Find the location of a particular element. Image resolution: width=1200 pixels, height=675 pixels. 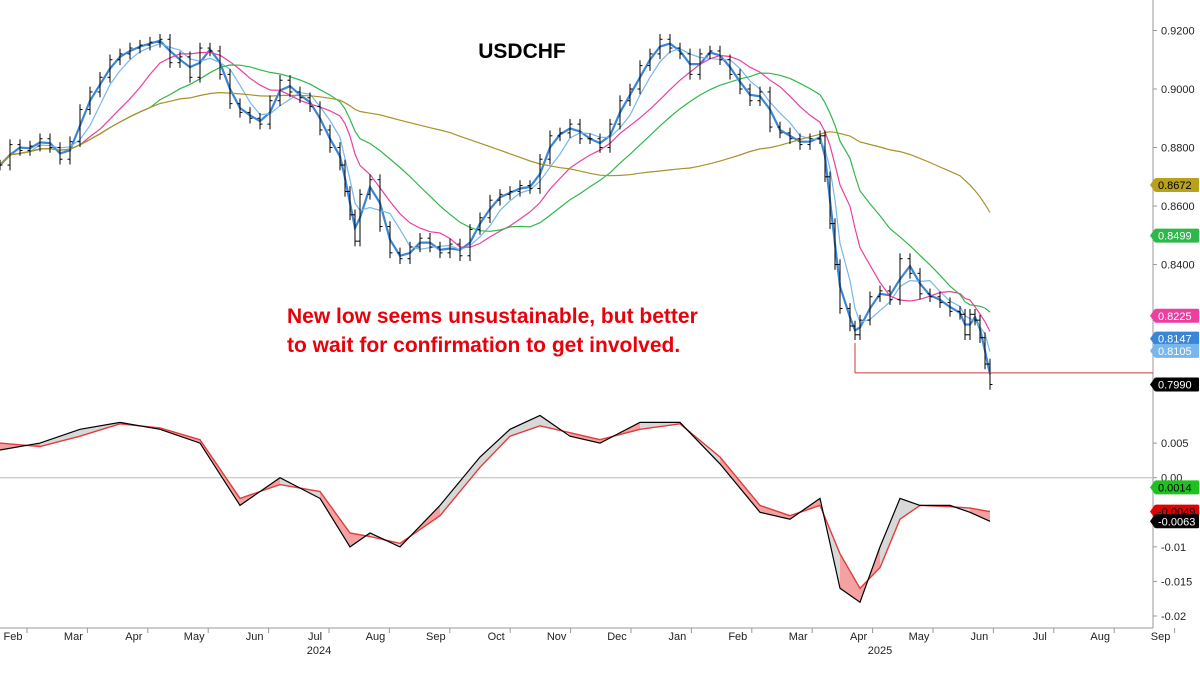

value-badge: 0.8105 is located at coordinates (1174, 350).